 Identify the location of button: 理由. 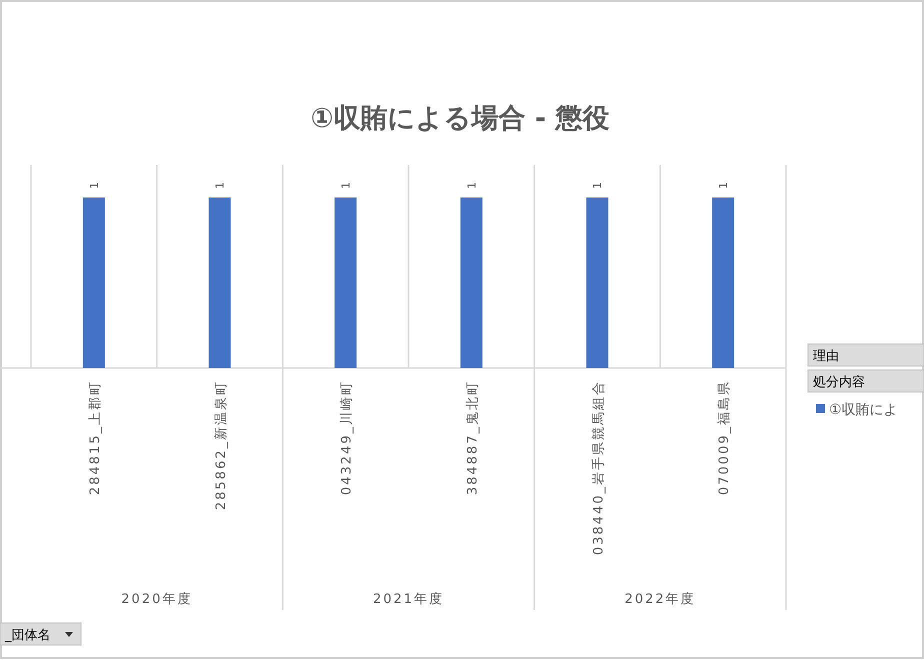
(866, 355).